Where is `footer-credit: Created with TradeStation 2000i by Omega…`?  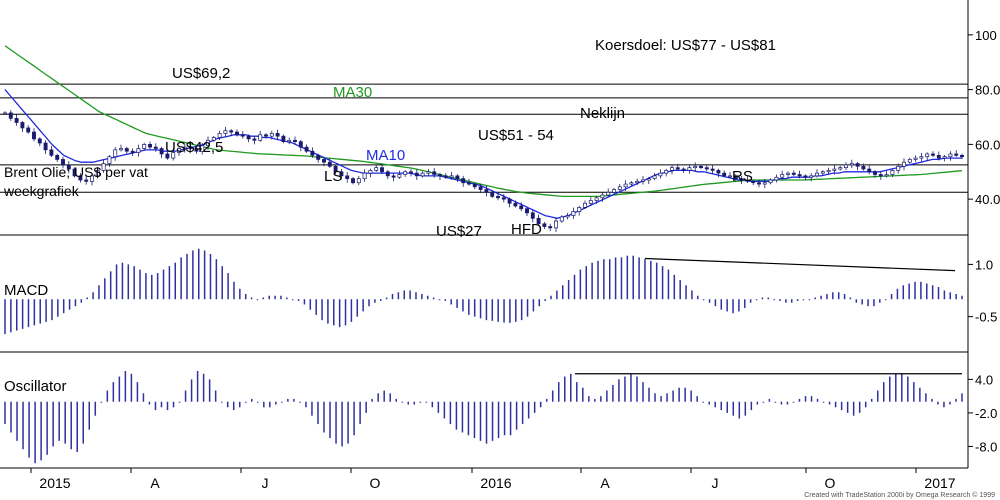
footer-credit: Created with TradeStation 2000i by Omega… is located at coordinates (899, 495).